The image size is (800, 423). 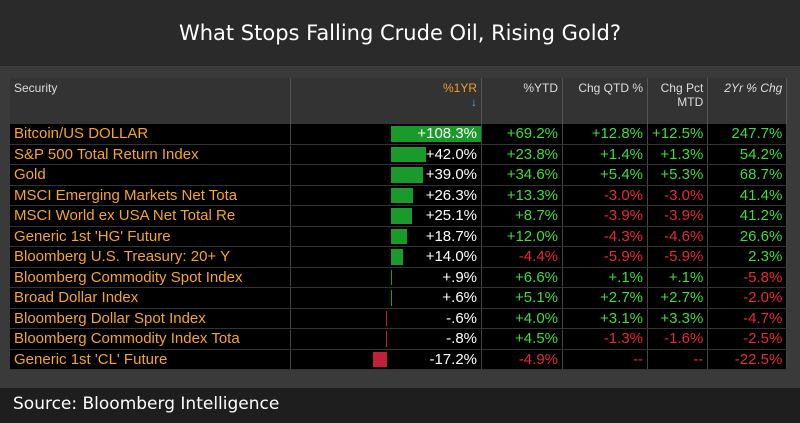 What do you see at coordinates (400, 405) in the screenshot?
I see `source-note: Source: Bloomberg Intelligence` at bounding box center [400, 405].